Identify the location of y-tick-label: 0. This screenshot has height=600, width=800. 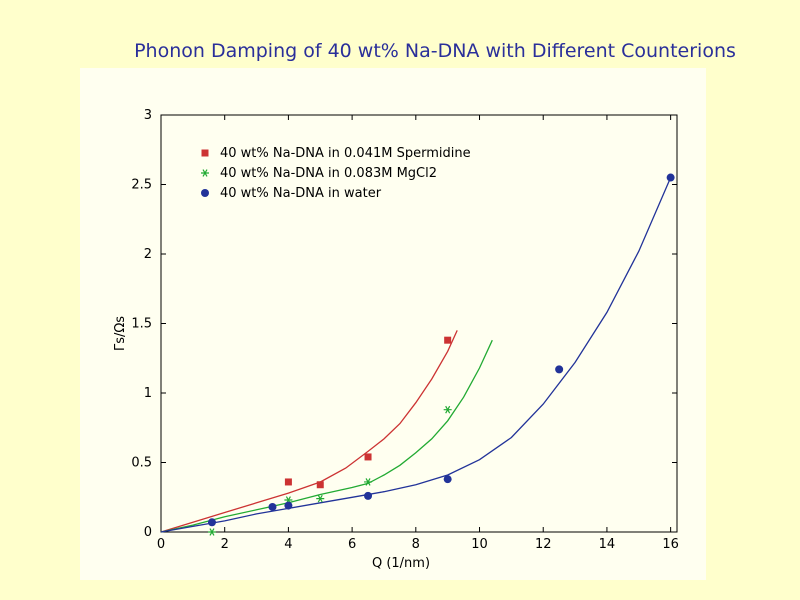
(148, 532).